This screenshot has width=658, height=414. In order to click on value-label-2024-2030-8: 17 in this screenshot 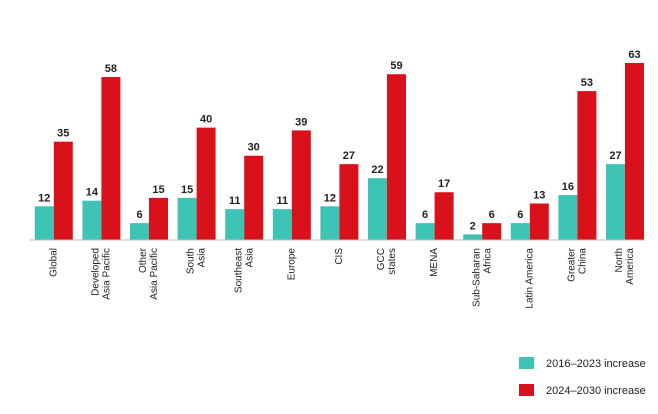, I will do `click(444, 184)`.